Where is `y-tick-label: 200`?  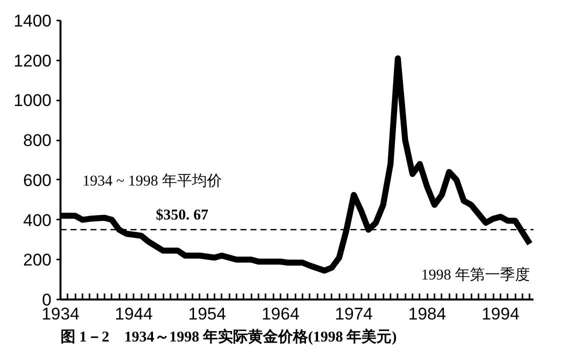 y-tick-label: 200 is located at coordinates (37, 260).